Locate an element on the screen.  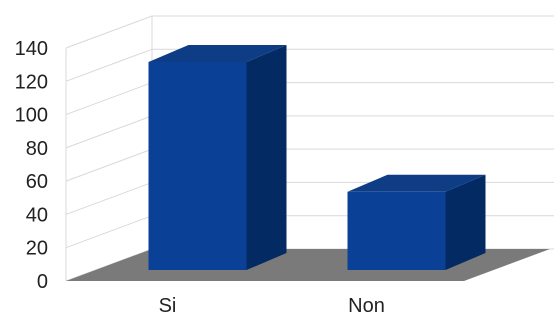
y-tick-label: 40 is located at coordinates (37, 215).